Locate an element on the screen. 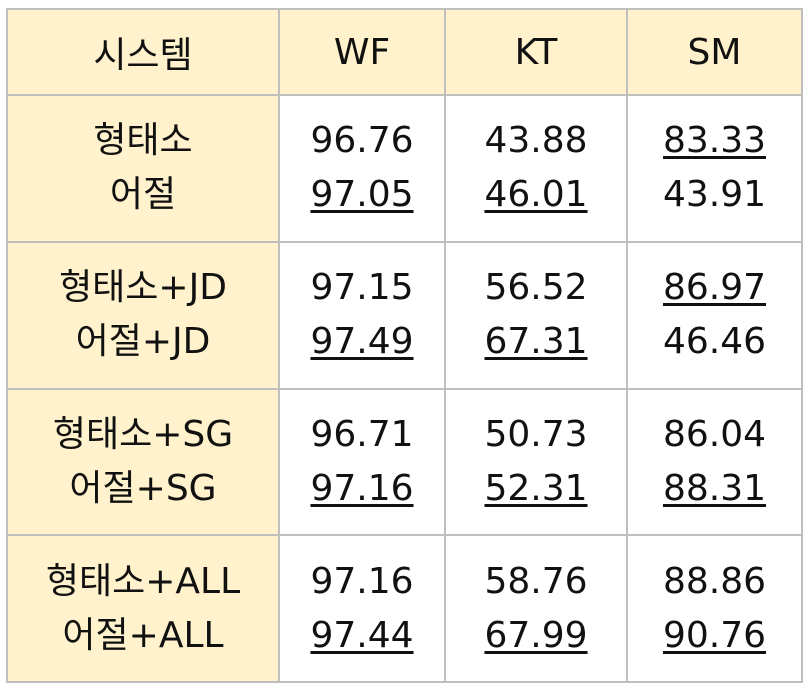  value-wf-2: 97.44 is located at coordinates (362, 635).